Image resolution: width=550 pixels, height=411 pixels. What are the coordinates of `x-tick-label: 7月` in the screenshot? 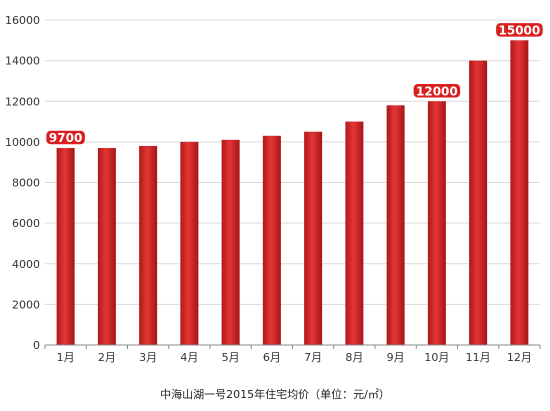 It's located at (313, 357).